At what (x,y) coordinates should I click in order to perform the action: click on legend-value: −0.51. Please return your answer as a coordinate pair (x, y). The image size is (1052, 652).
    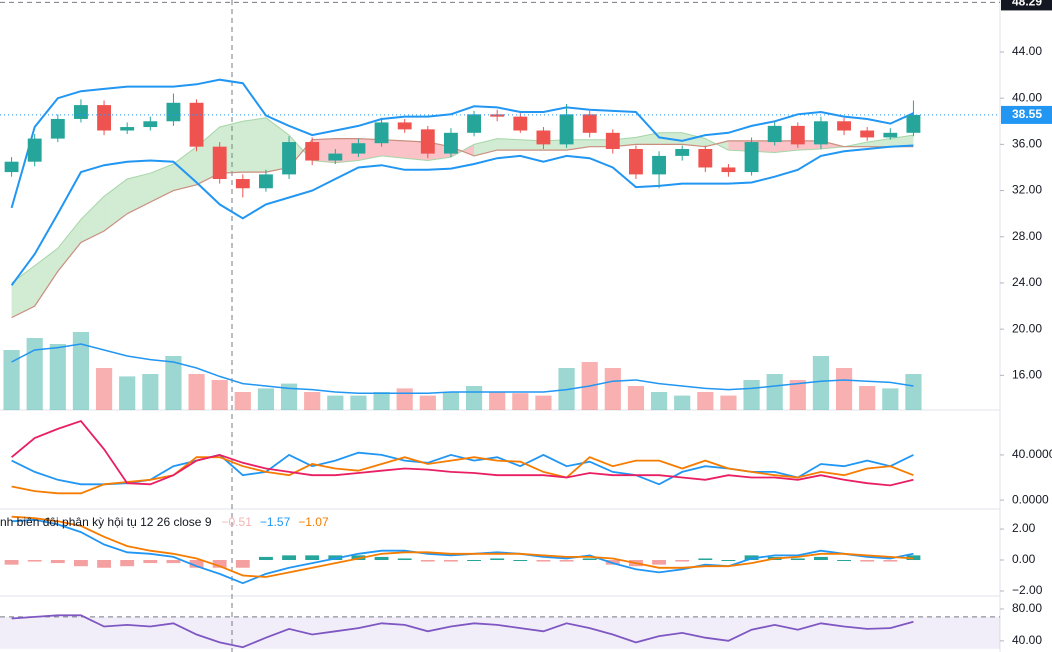
    Looking at the image, I should click on (237, 522).